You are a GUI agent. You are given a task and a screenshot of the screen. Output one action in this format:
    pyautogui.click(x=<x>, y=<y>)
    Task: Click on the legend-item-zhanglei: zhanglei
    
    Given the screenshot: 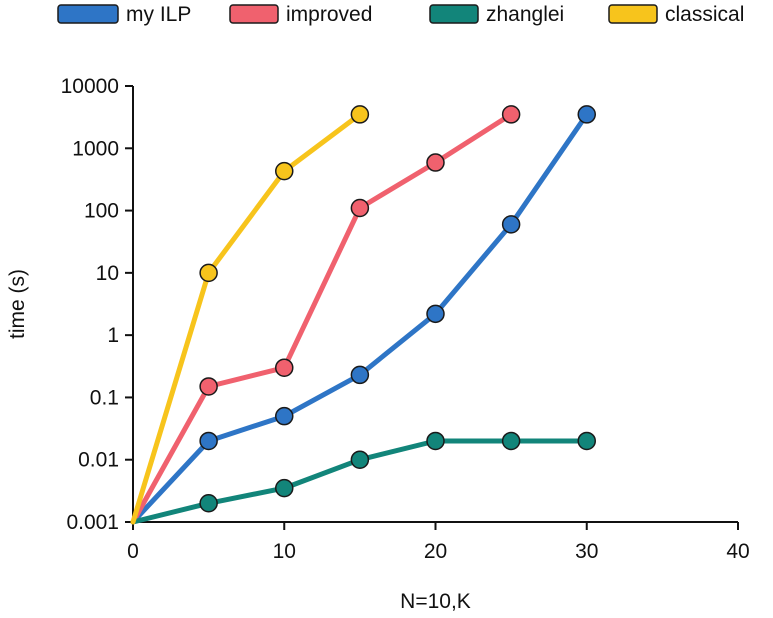 What is the action you would take?
    pyautogui.click(x=496, y=14)
    